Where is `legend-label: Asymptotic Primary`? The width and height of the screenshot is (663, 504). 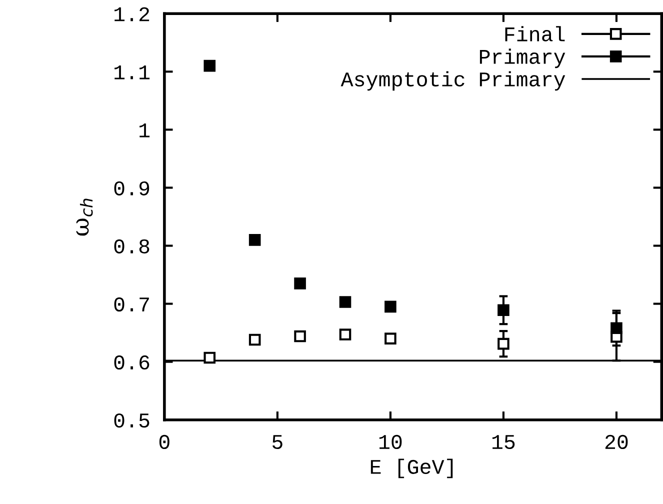
legend-label: Asymptotic Primary is located at coordinates (453, 81).